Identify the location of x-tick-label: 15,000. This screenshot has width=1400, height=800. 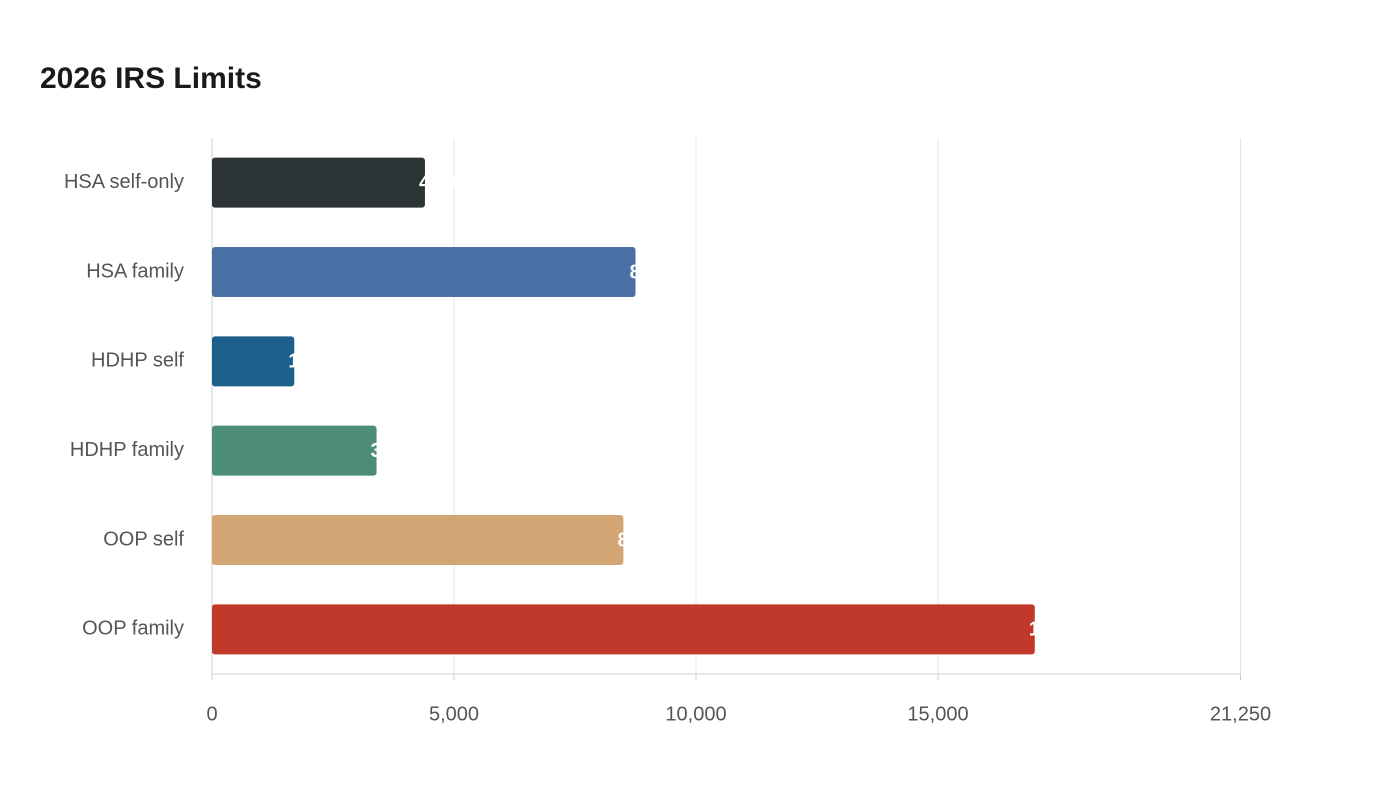
(937, 714).